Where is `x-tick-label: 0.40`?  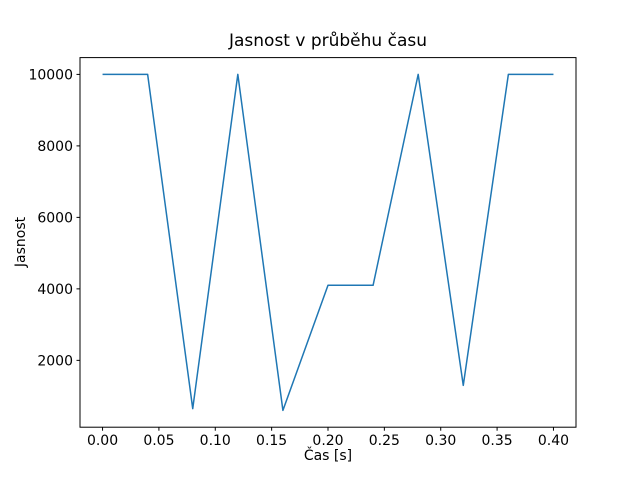
x-tick-label: 0.40 is located at coordinates (553, 441).